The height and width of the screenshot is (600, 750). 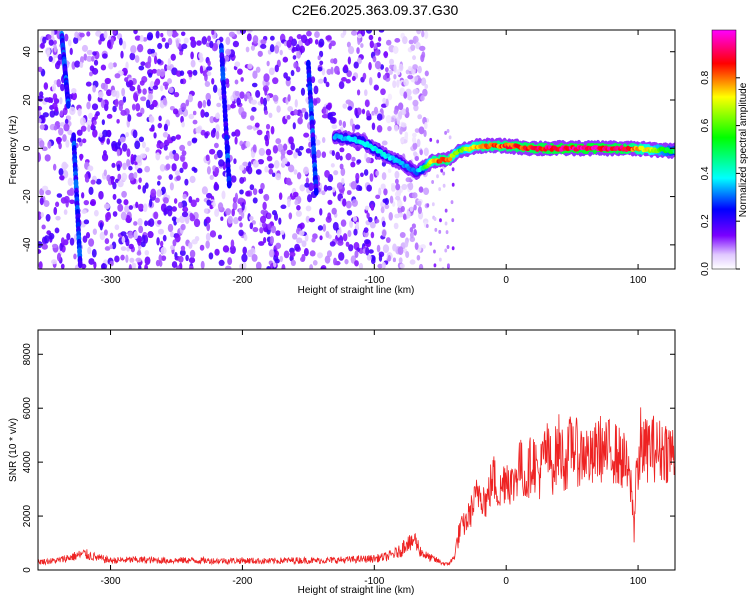 I want to click on streak-segment, so click(x=68, y=104).